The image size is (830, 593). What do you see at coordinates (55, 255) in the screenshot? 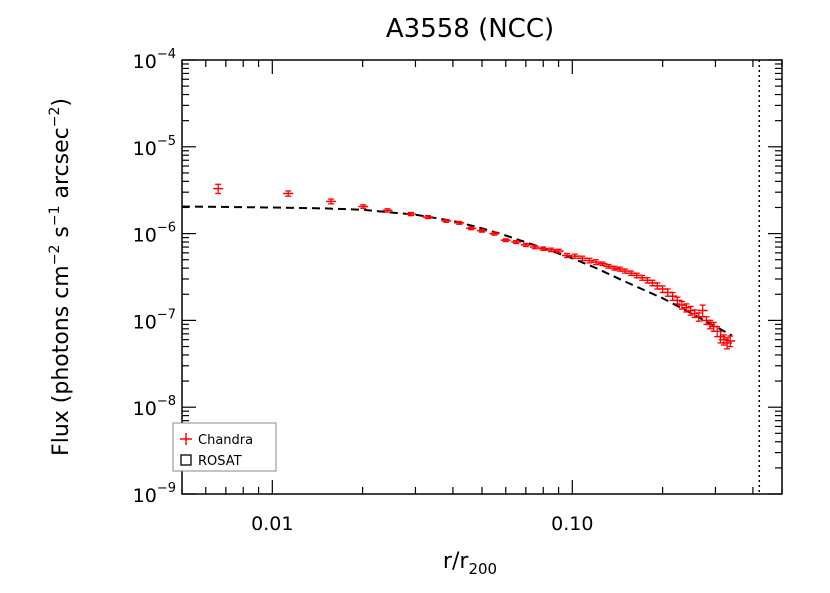
I see `y-label-exp1: −2` at bounding box center [55, 255].